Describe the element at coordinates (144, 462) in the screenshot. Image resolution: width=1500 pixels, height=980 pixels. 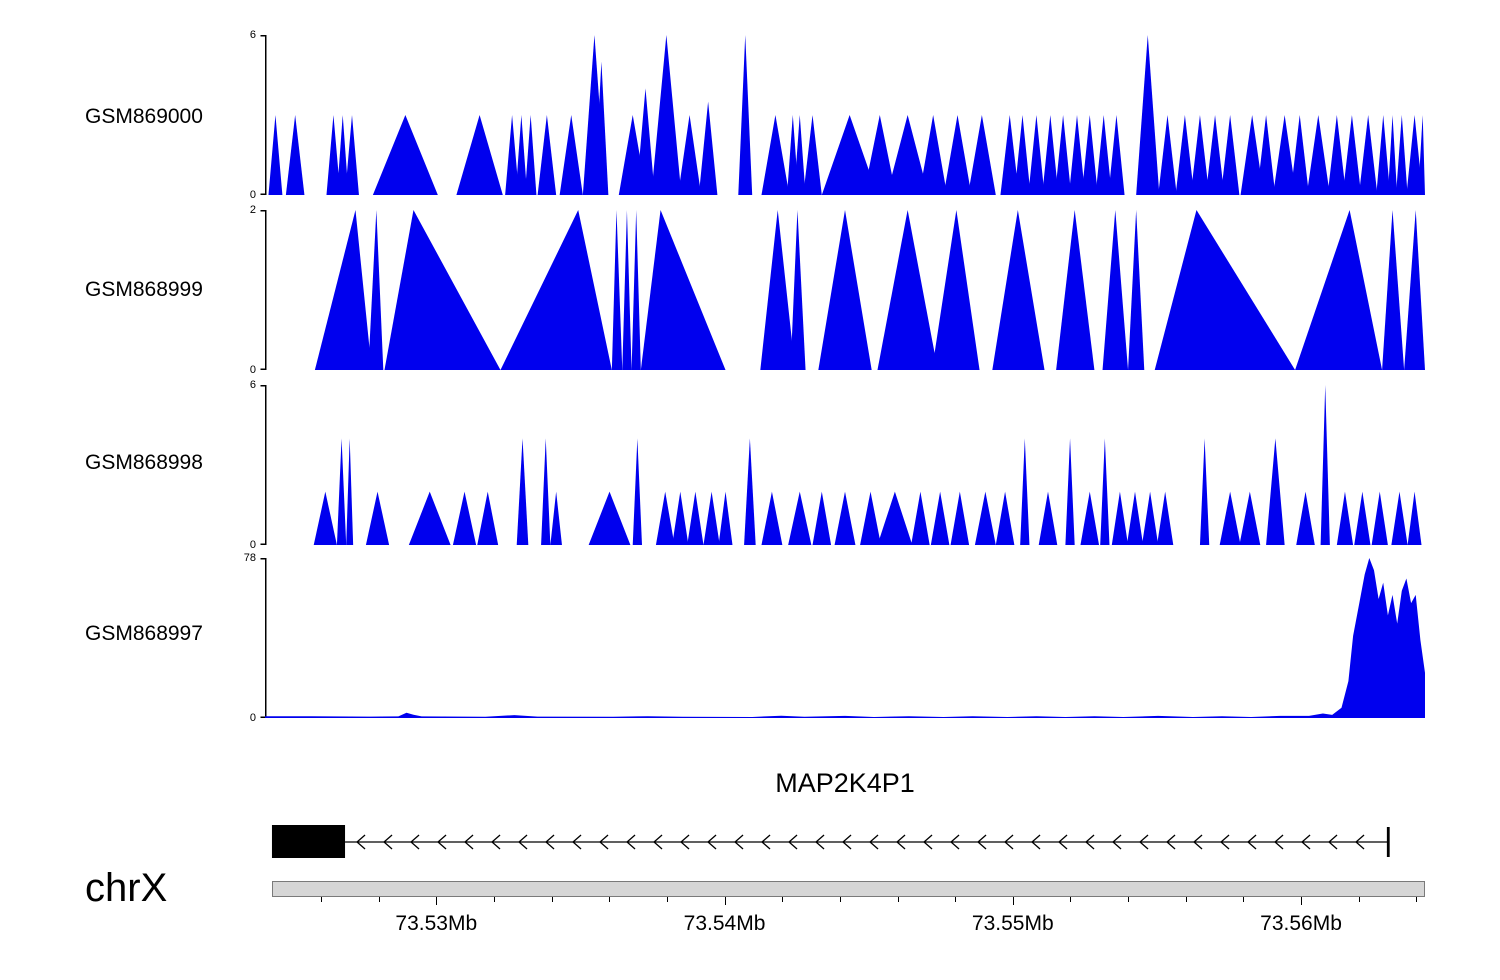
I see `track-label-gsm868998: GSM868998` at that location.